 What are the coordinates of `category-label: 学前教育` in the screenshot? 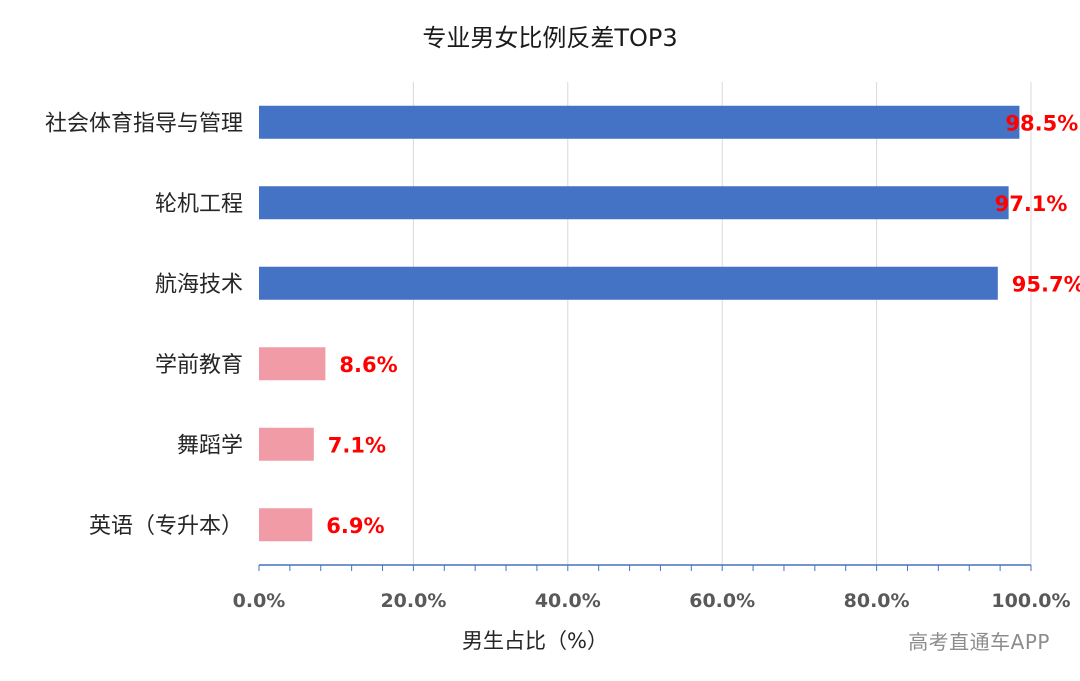 It's located at (199, 365).